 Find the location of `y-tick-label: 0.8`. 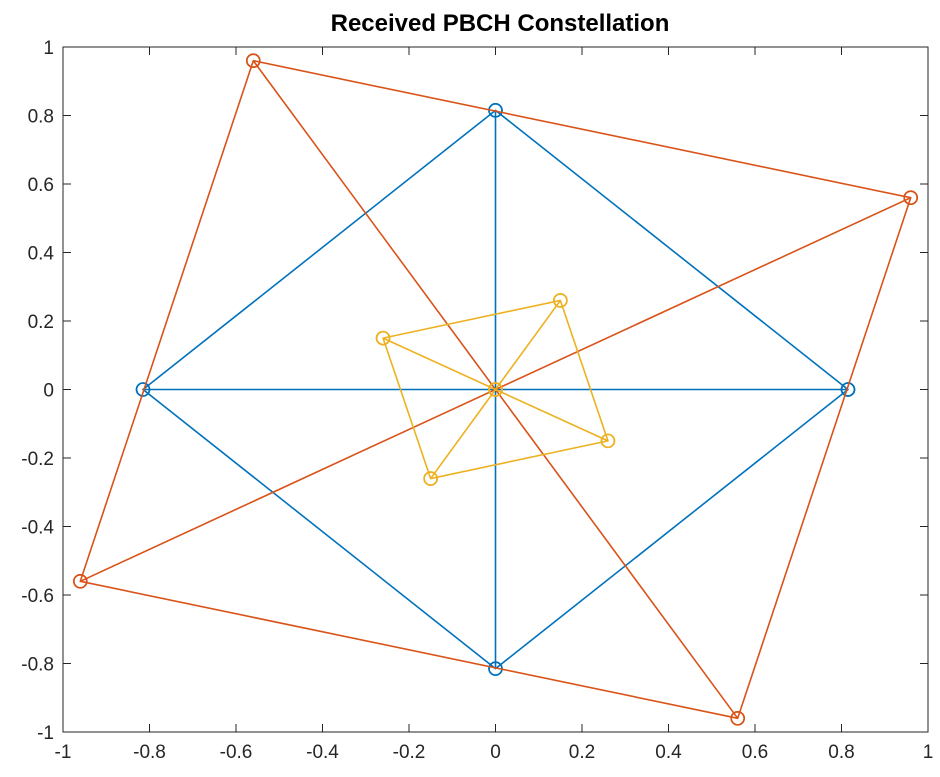

y-tick-label: 0.8 is located at coordinates (41, 117).